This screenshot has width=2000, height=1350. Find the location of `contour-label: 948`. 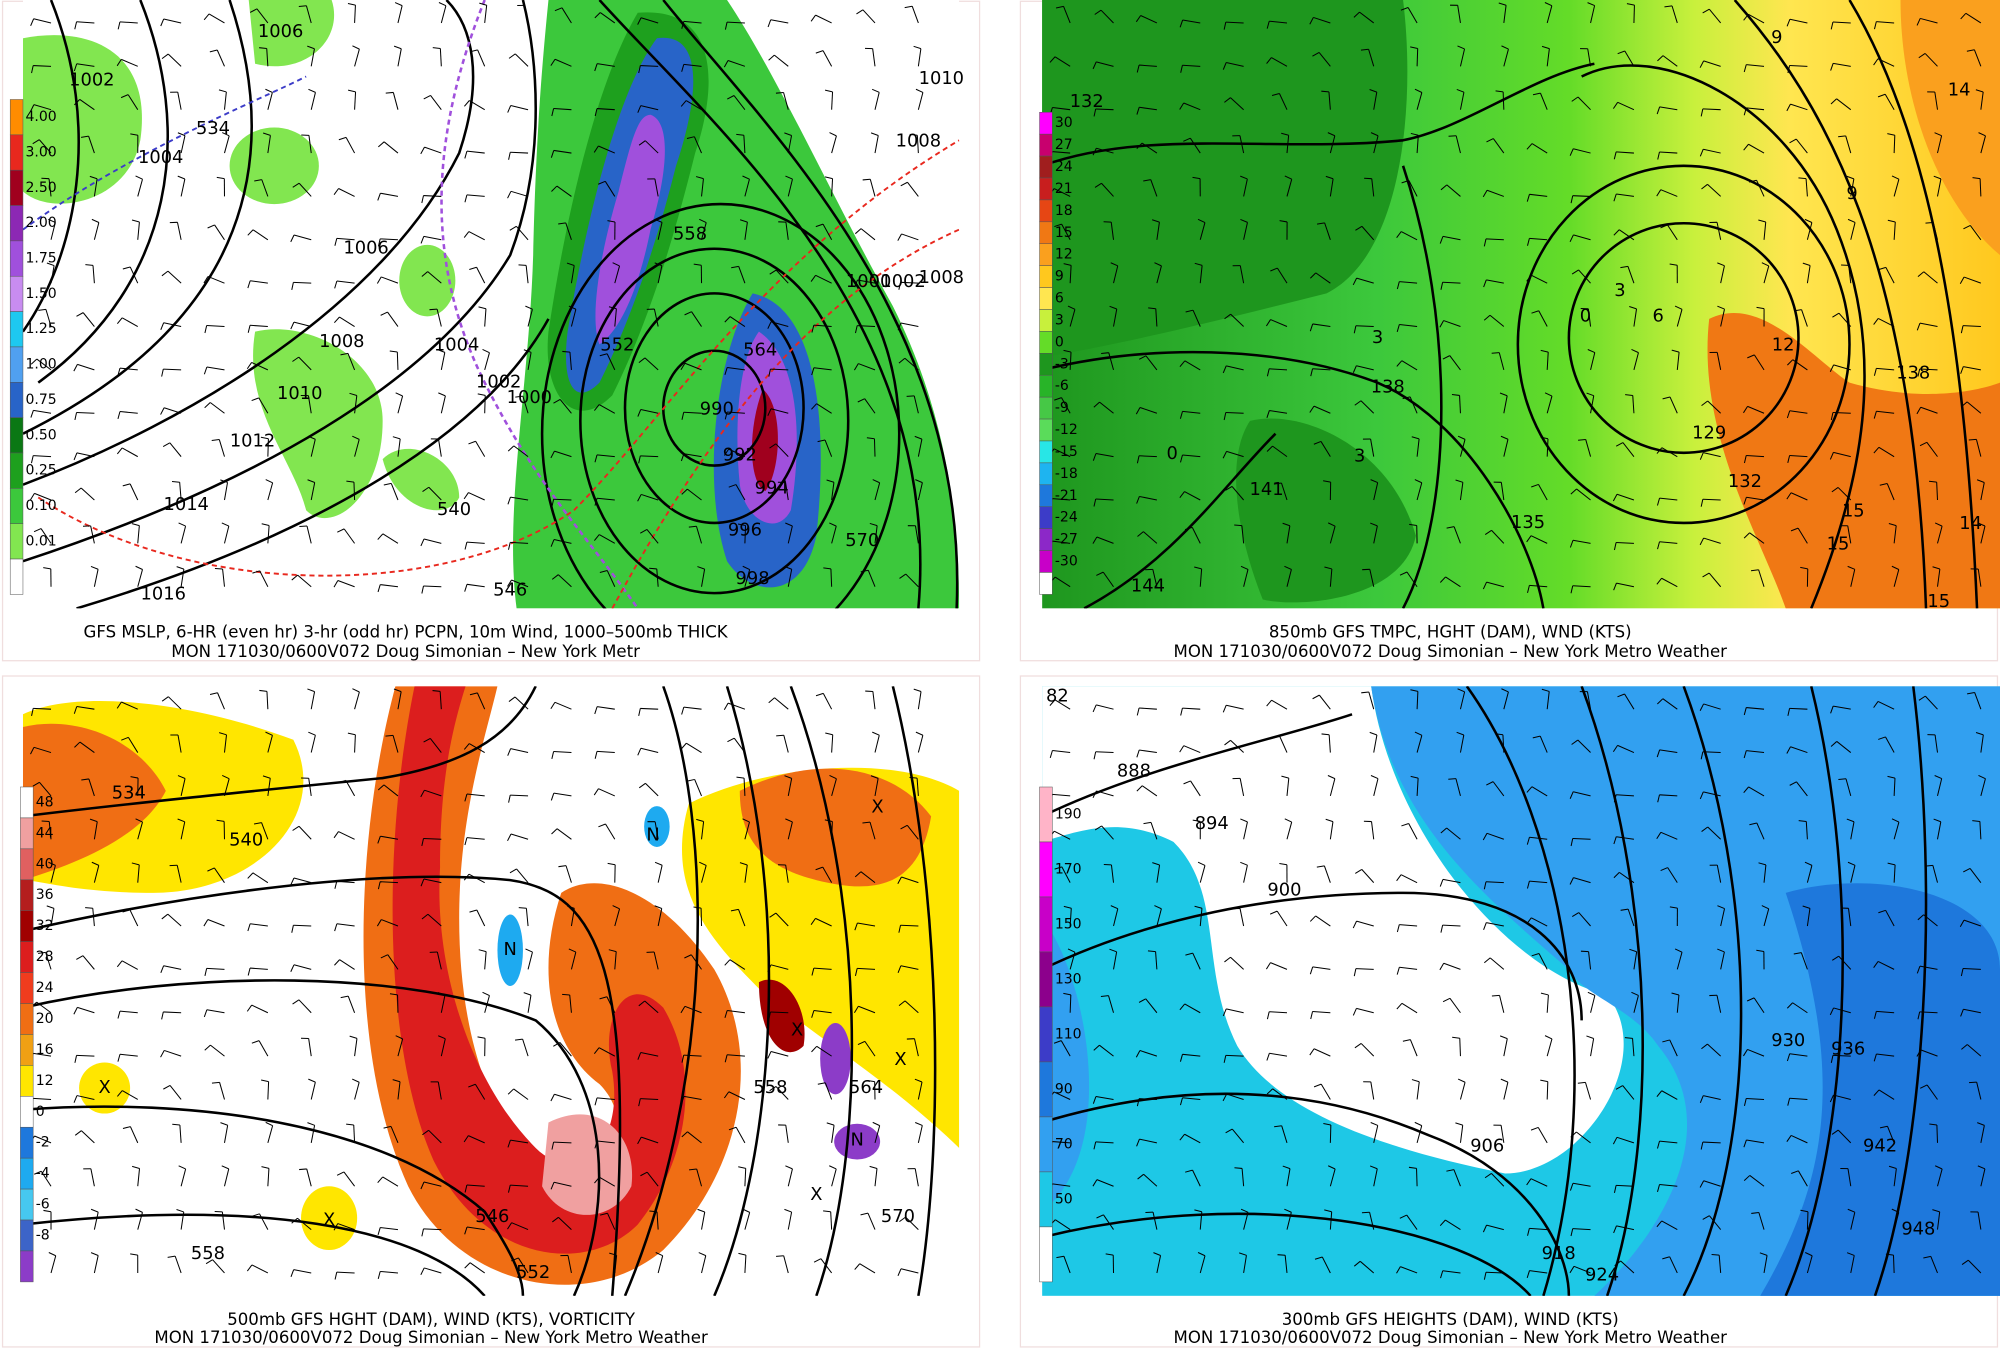

contour-label: 948 is located at coordinates (1918, 1229).